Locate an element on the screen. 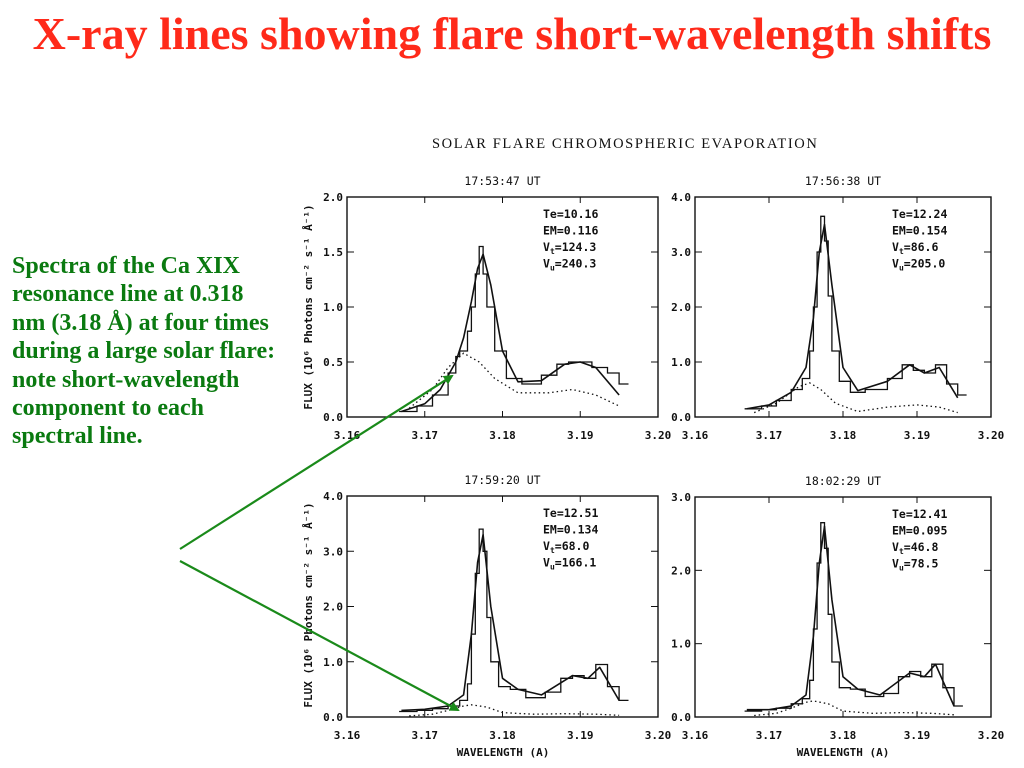 This screenshot has width=1024, height=768. fit-parameter-label: Vu=78.5 is located at coordinates (915, 565).